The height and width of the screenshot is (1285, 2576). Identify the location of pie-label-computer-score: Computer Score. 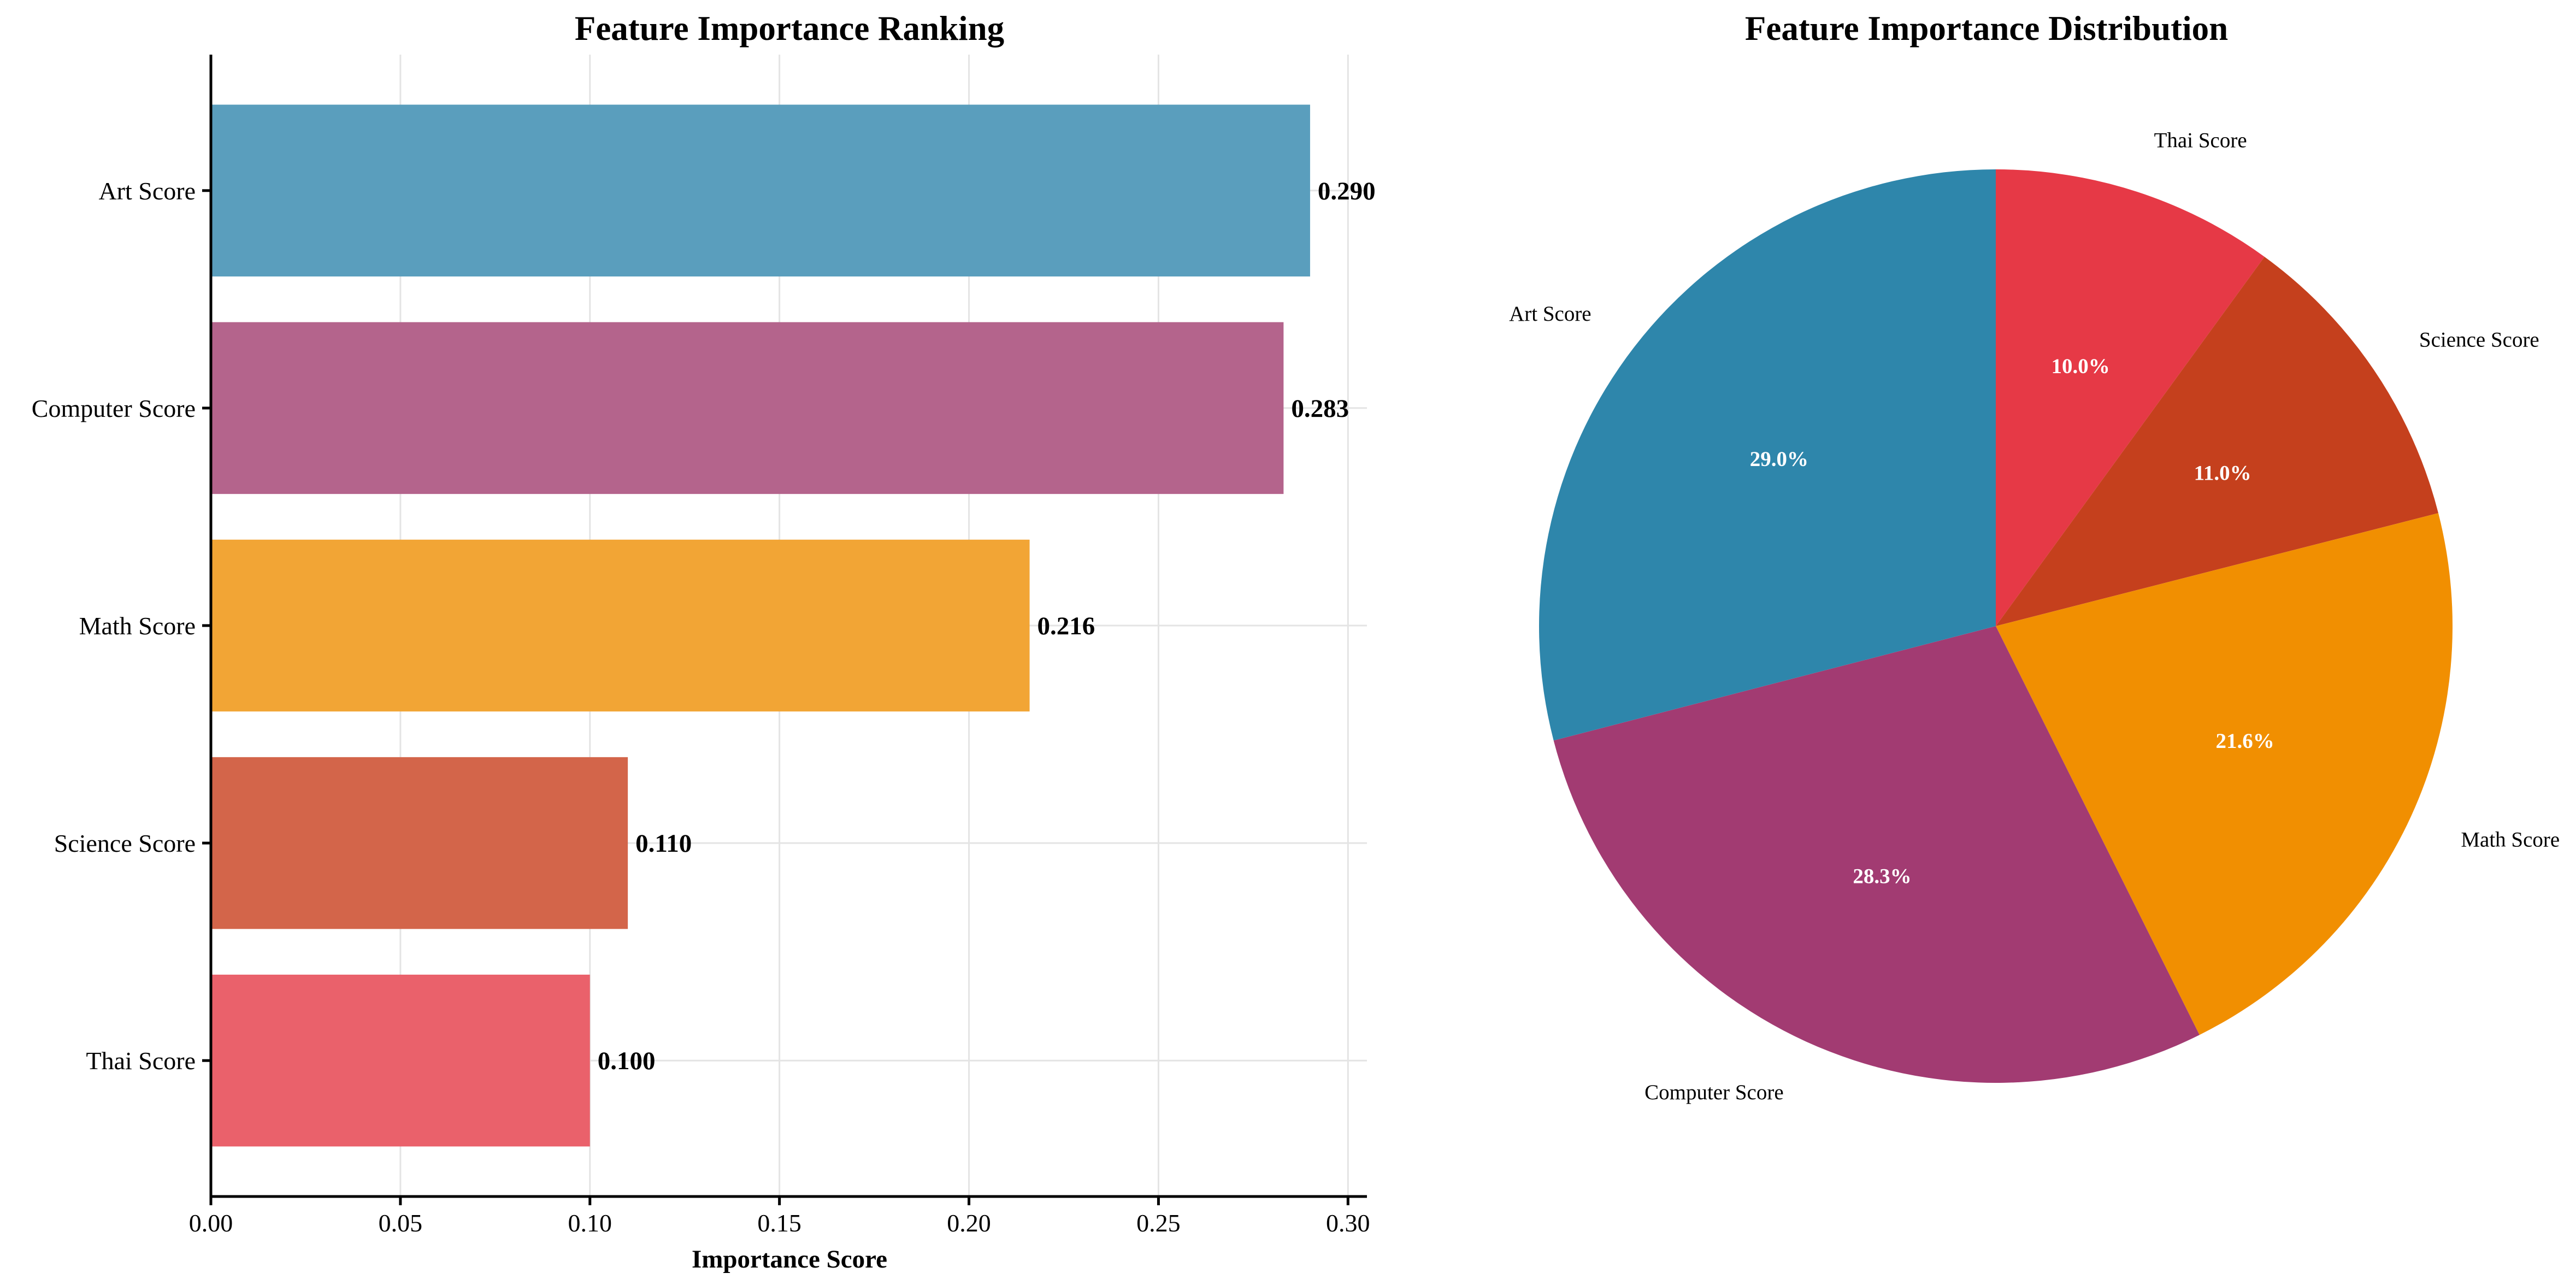
(1714, 1092).